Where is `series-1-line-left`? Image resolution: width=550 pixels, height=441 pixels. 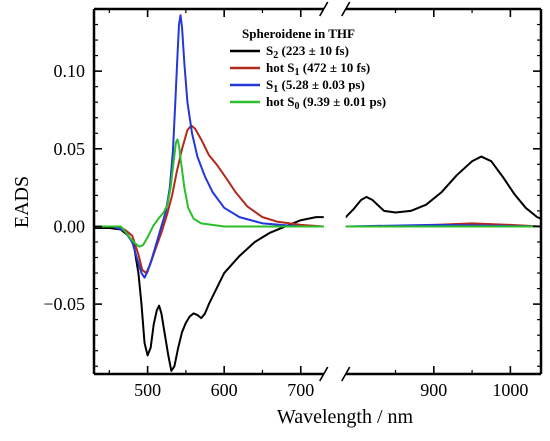 series-1-line-left is located at coordinates (209, 199).